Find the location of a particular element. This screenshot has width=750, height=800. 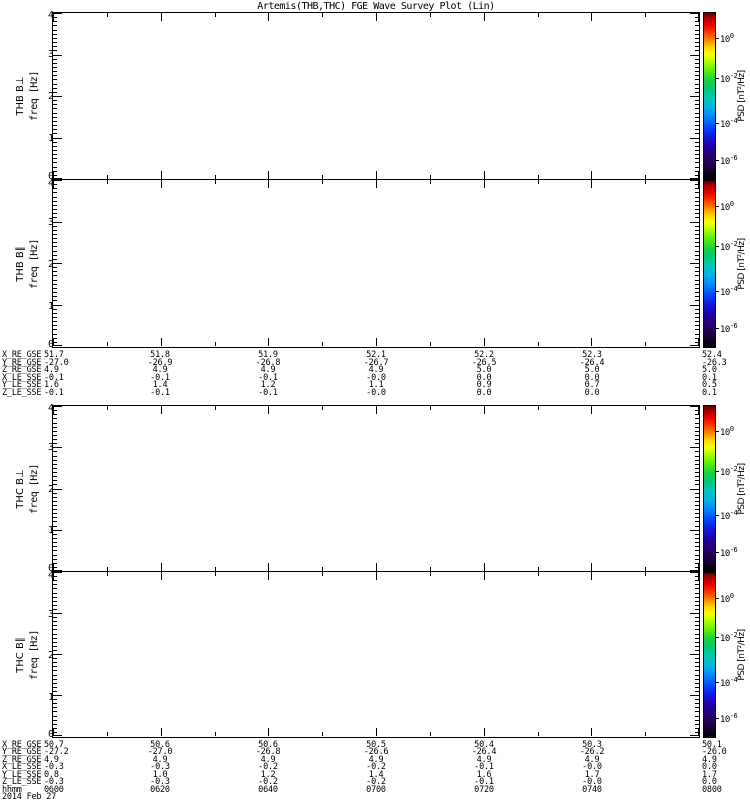

bot-position-value: -26.4 is located at coordinates (484, 752).